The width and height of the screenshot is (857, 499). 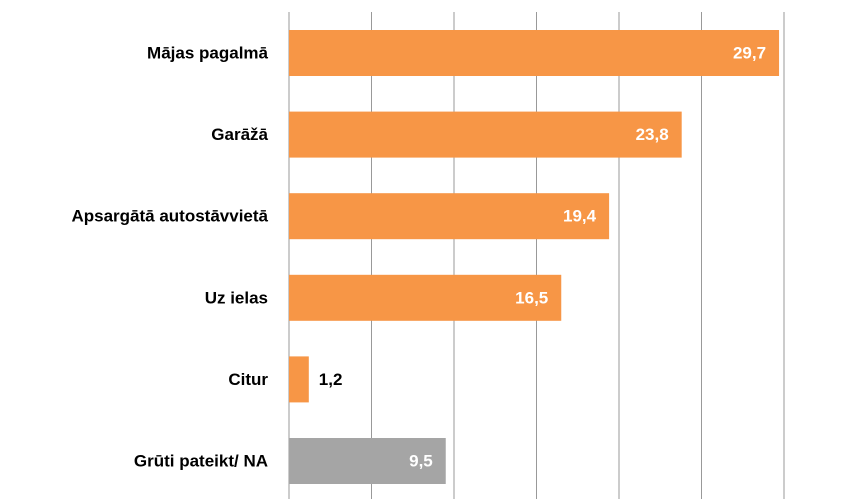 I want to click on value-label: 23,8, so click(x=652, y=134).